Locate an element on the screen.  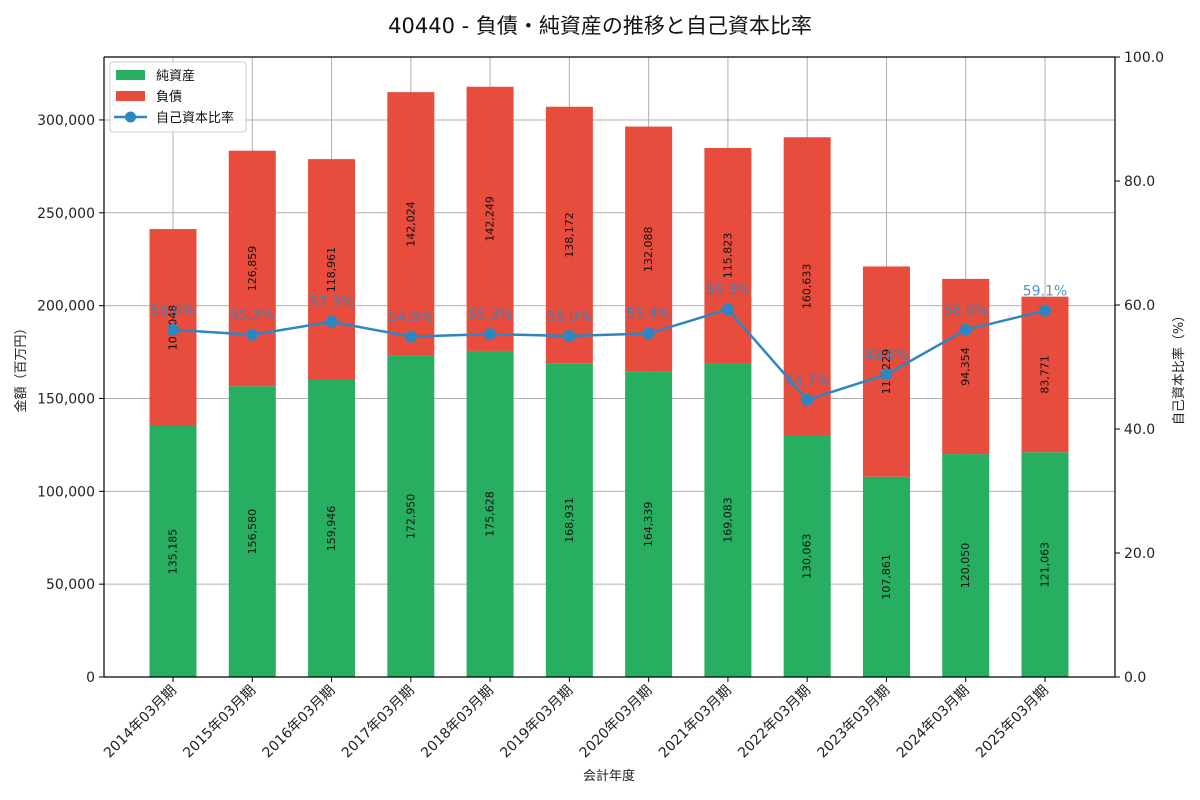
legend-label-liabilities: 負債 is located at coordinates (169, 97).